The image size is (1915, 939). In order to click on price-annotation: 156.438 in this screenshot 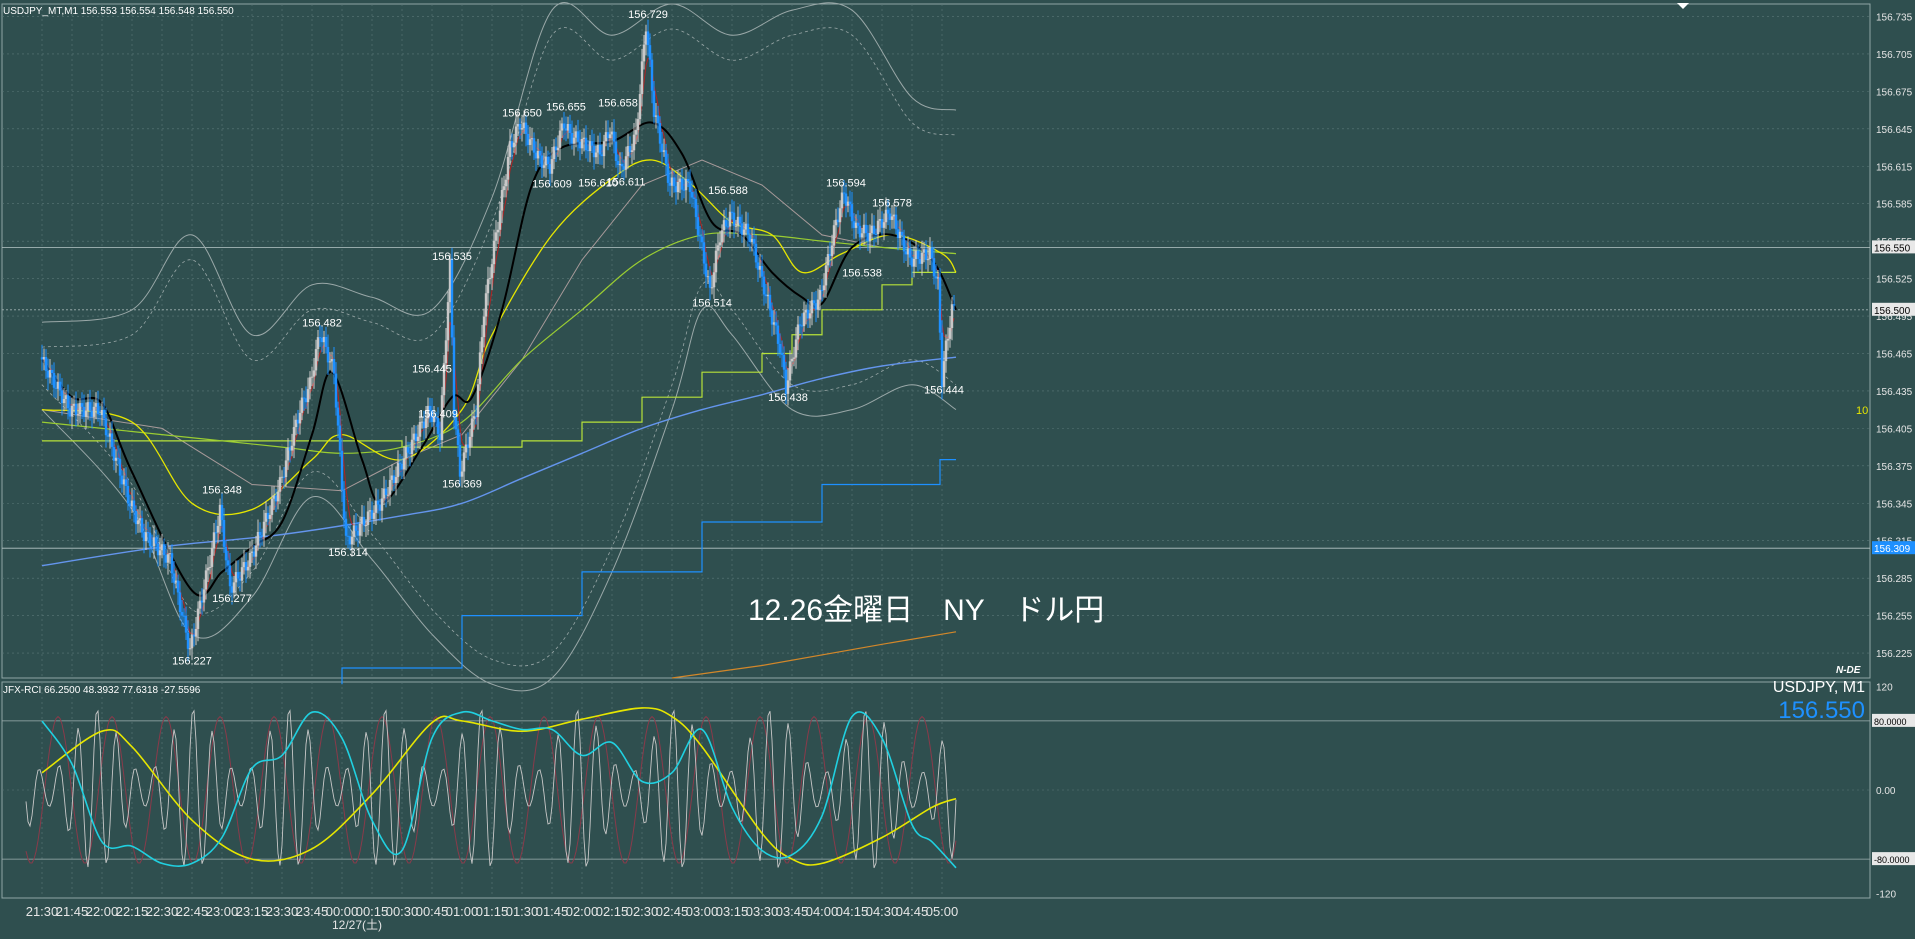, I will do `click(788, 398)`.